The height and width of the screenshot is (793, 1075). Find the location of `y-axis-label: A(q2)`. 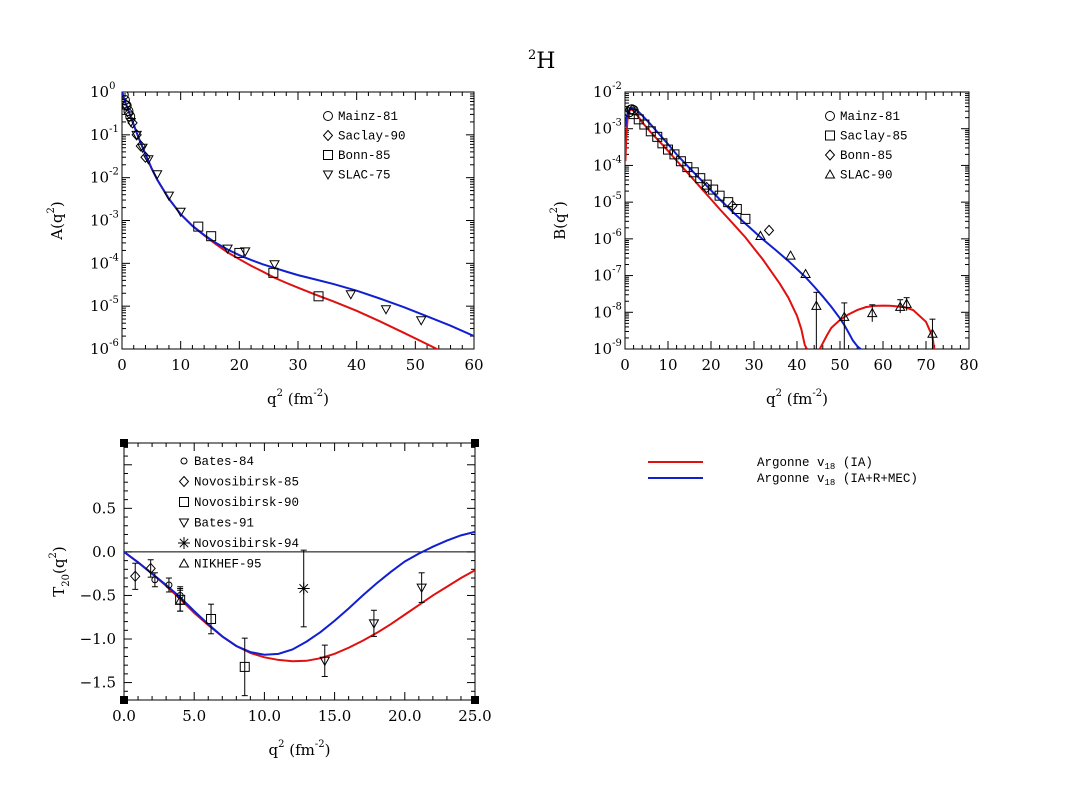

y-axis-label: A(q2) is located at coordinates (56, 221).